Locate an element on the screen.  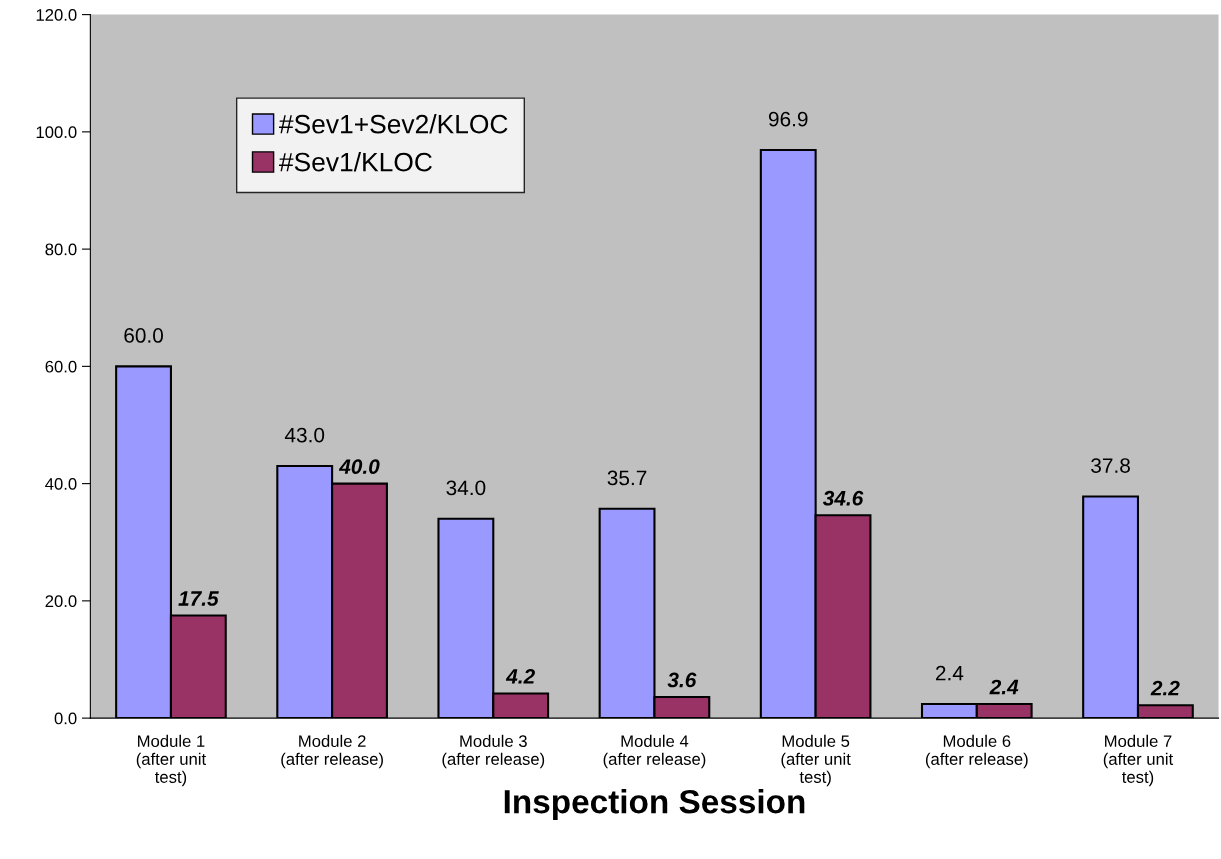
x-tick-label: Module 6 (after release) is located at coordinates (976, 751).